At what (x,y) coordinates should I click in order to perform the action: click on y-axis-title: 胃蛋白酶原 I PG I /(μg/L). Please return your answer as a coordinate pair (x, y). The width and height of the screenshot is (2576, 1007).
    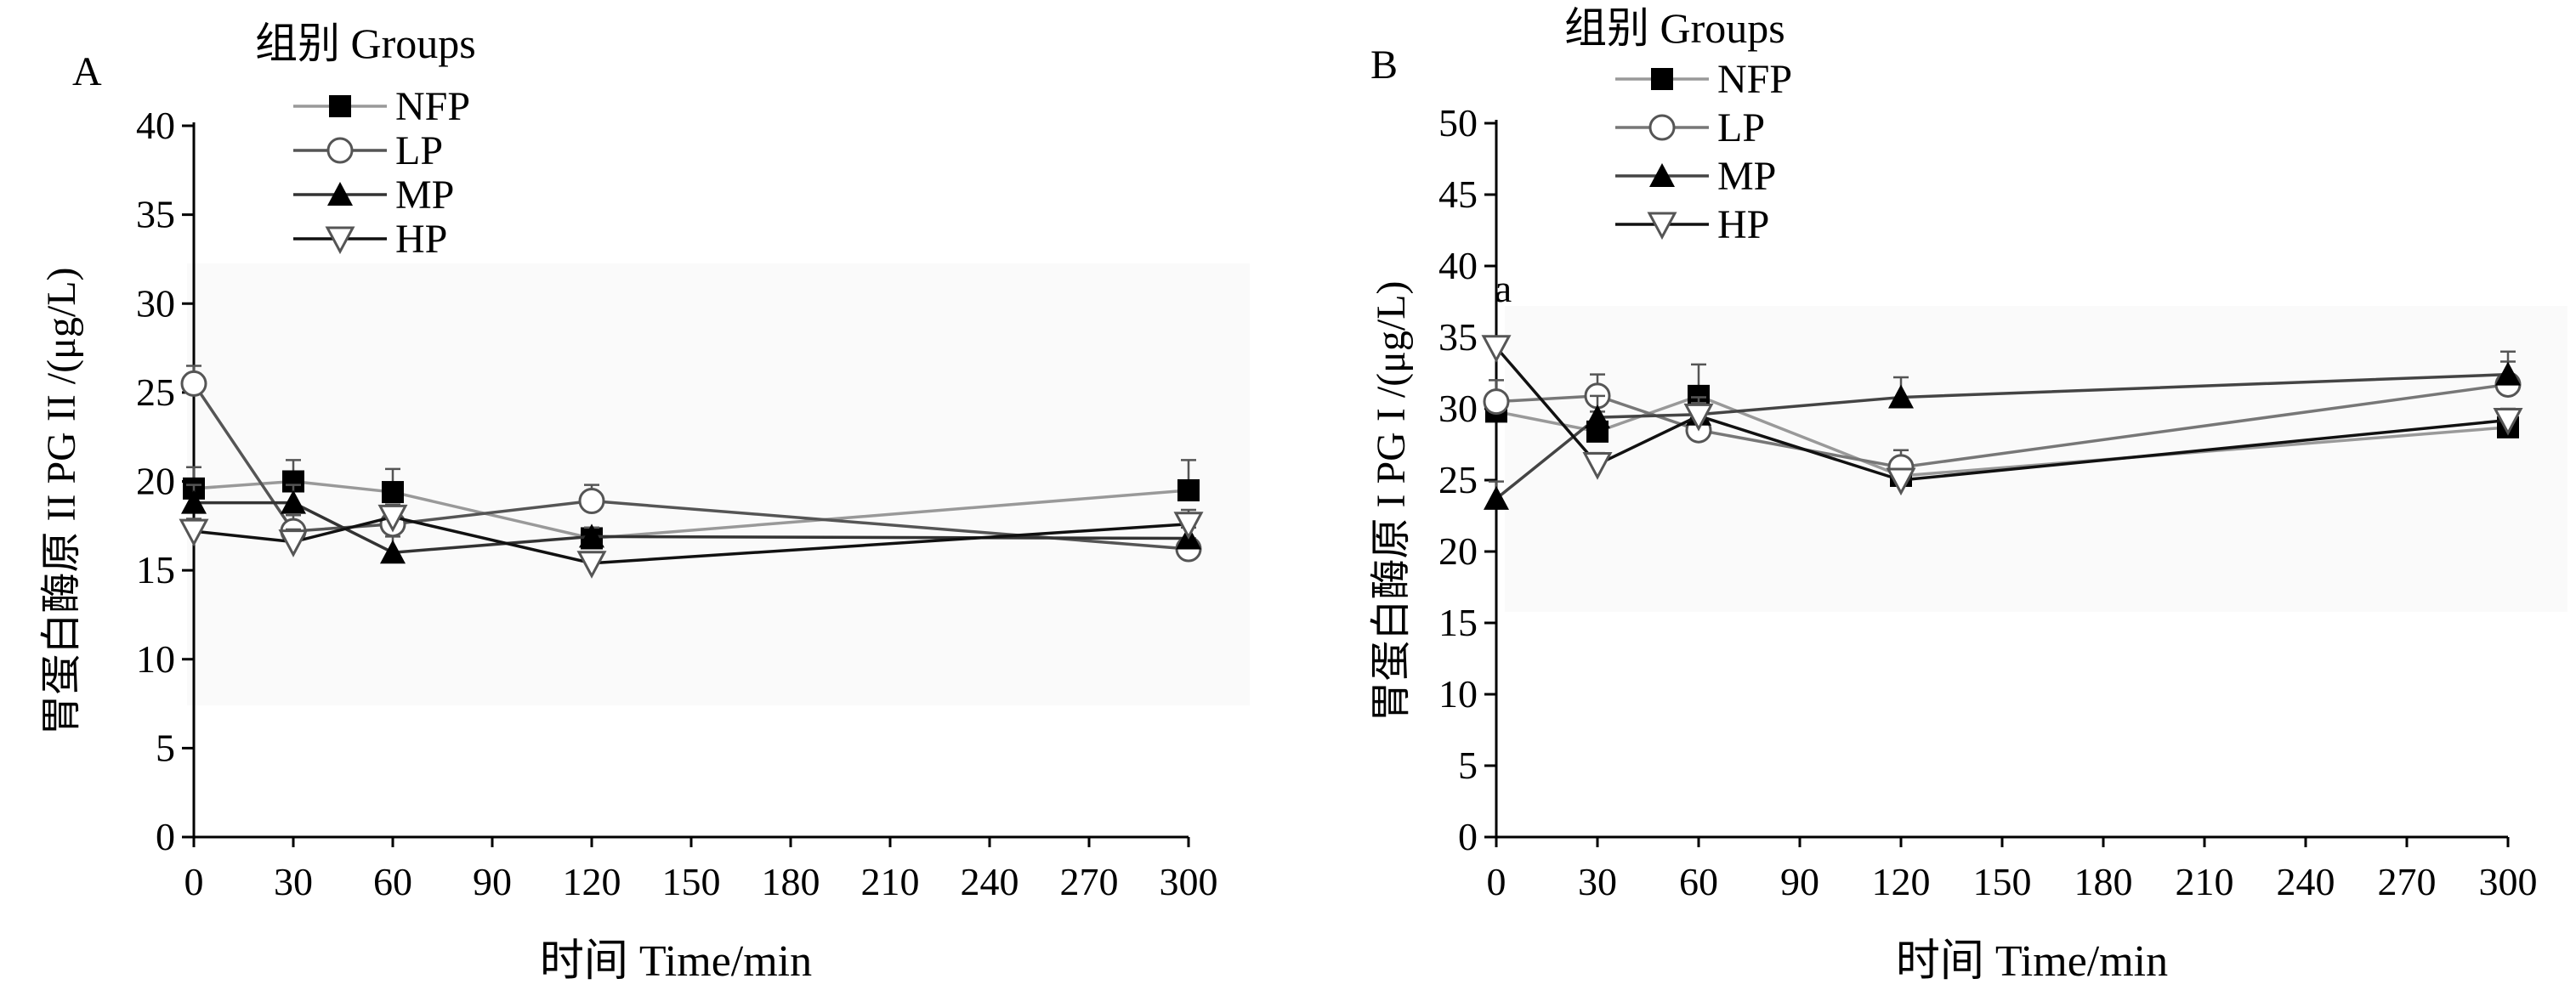
    Looking at the image, I should click on (1392, 501).